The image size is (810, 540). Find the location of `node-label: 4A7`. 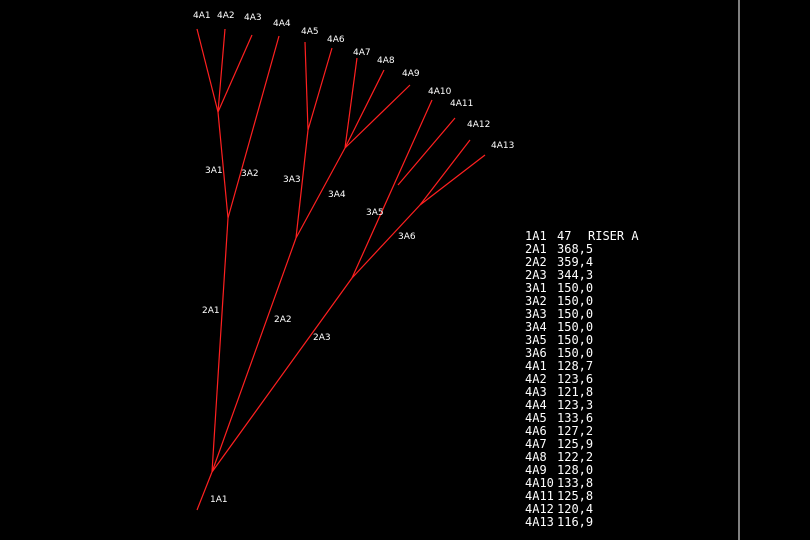

node-label: 4A7 is located at coordinates (362, 53).